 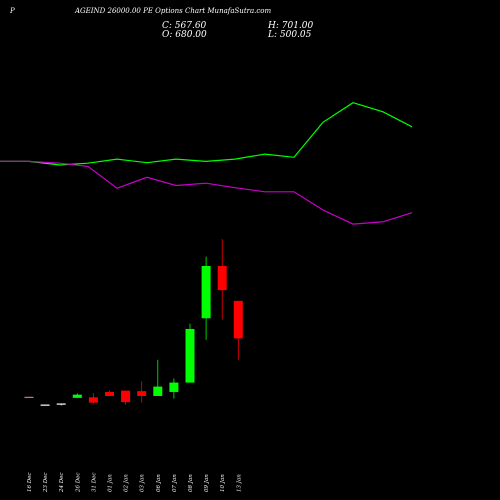 What do you see at coordinates (159, 483) in the screenshot?
I see `x-tick-label: 06 Jan` at bounding box center [159, 483].